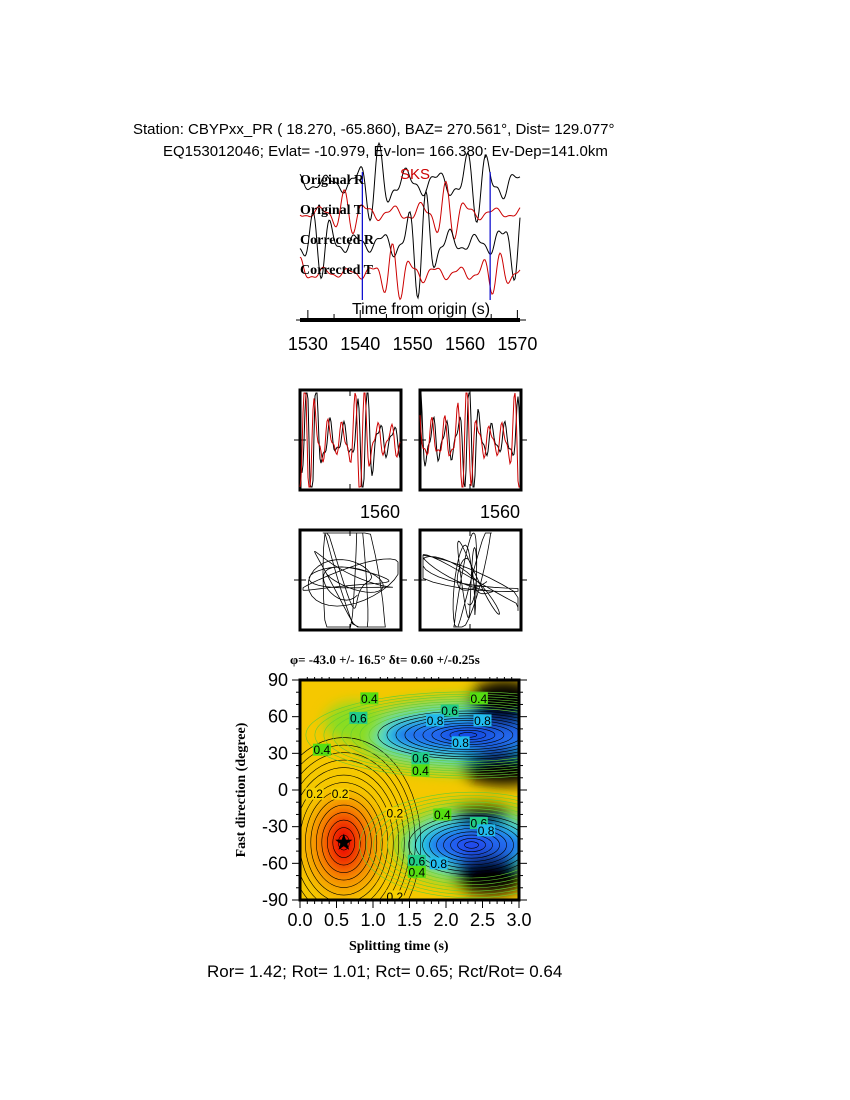  Describe the element at coordinates (332, 210) in the screenshot. I see `trace-label-original-t: Original T` at that location.